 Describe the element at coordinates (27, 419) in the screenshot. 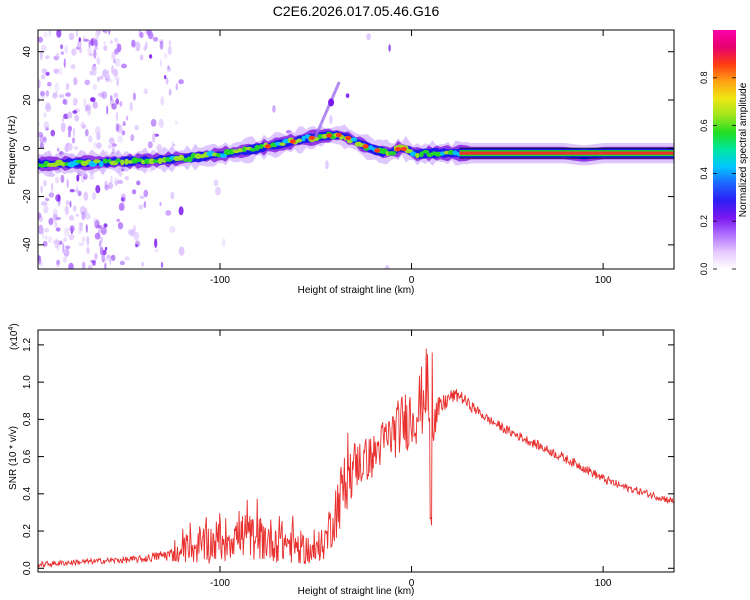

I see `snr-y-tick-label: 0.8` at that location.